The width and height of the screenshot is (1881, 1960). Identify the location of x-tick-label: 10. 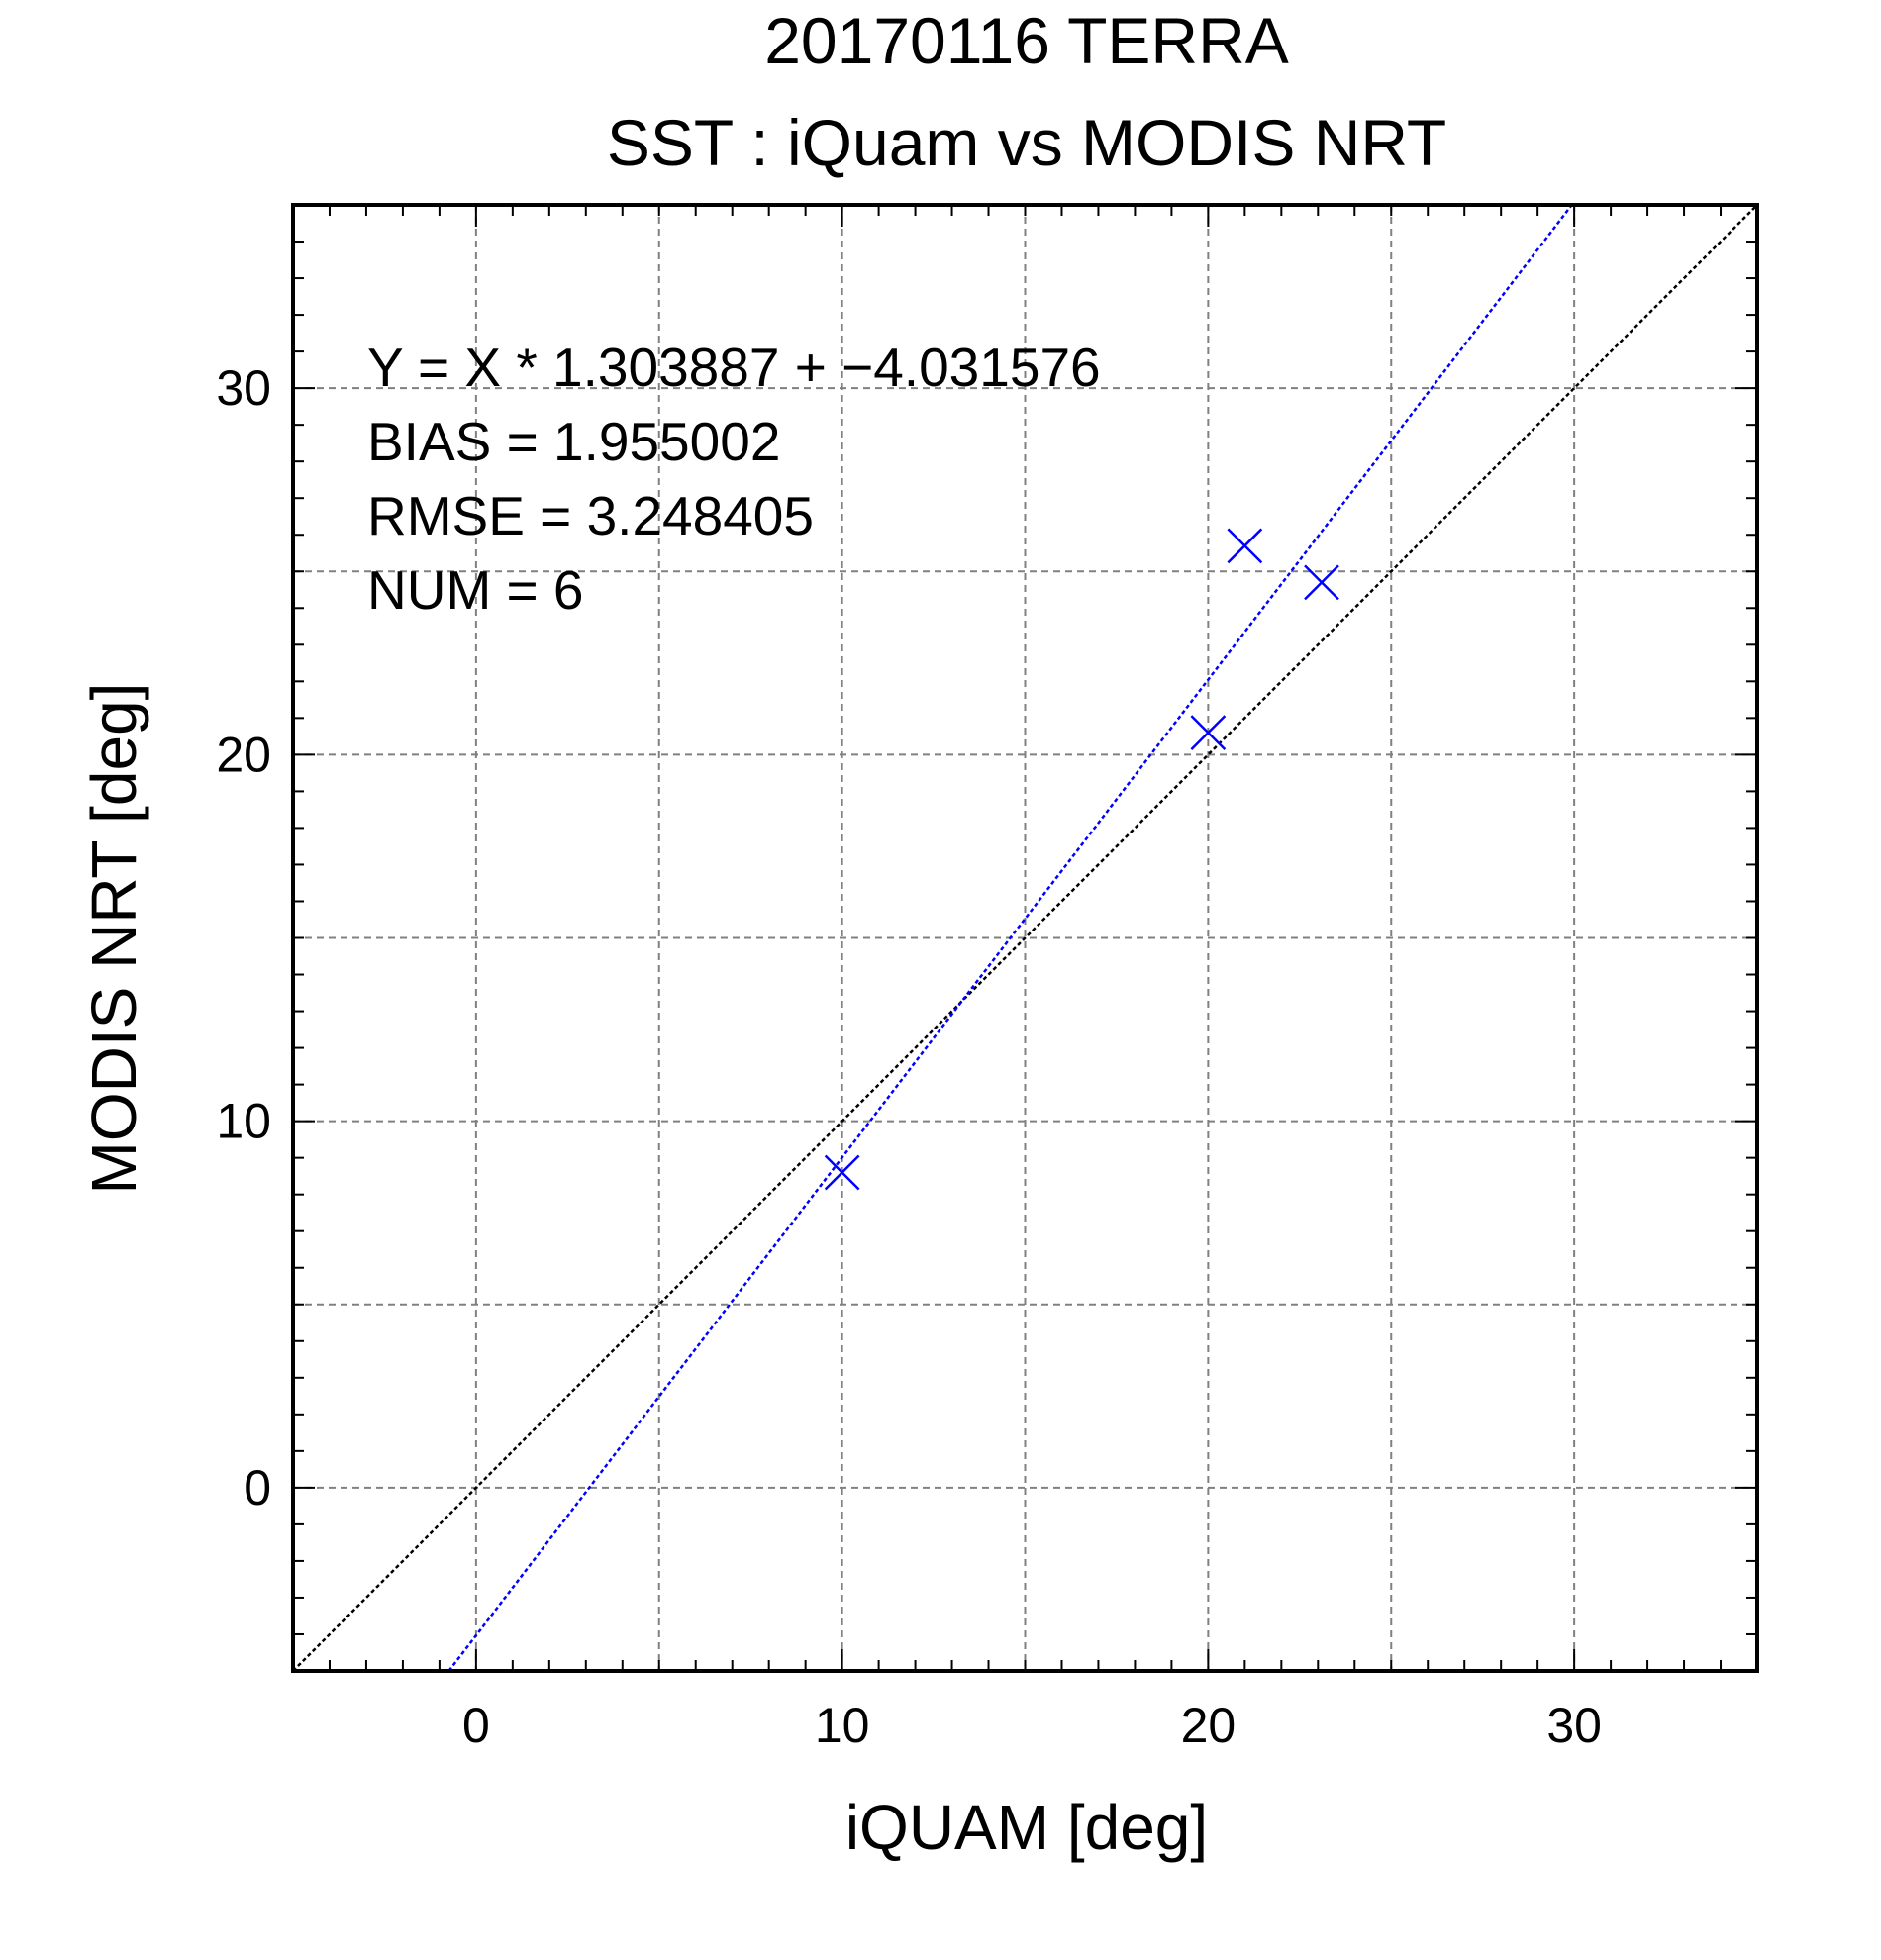
(842, 1725).